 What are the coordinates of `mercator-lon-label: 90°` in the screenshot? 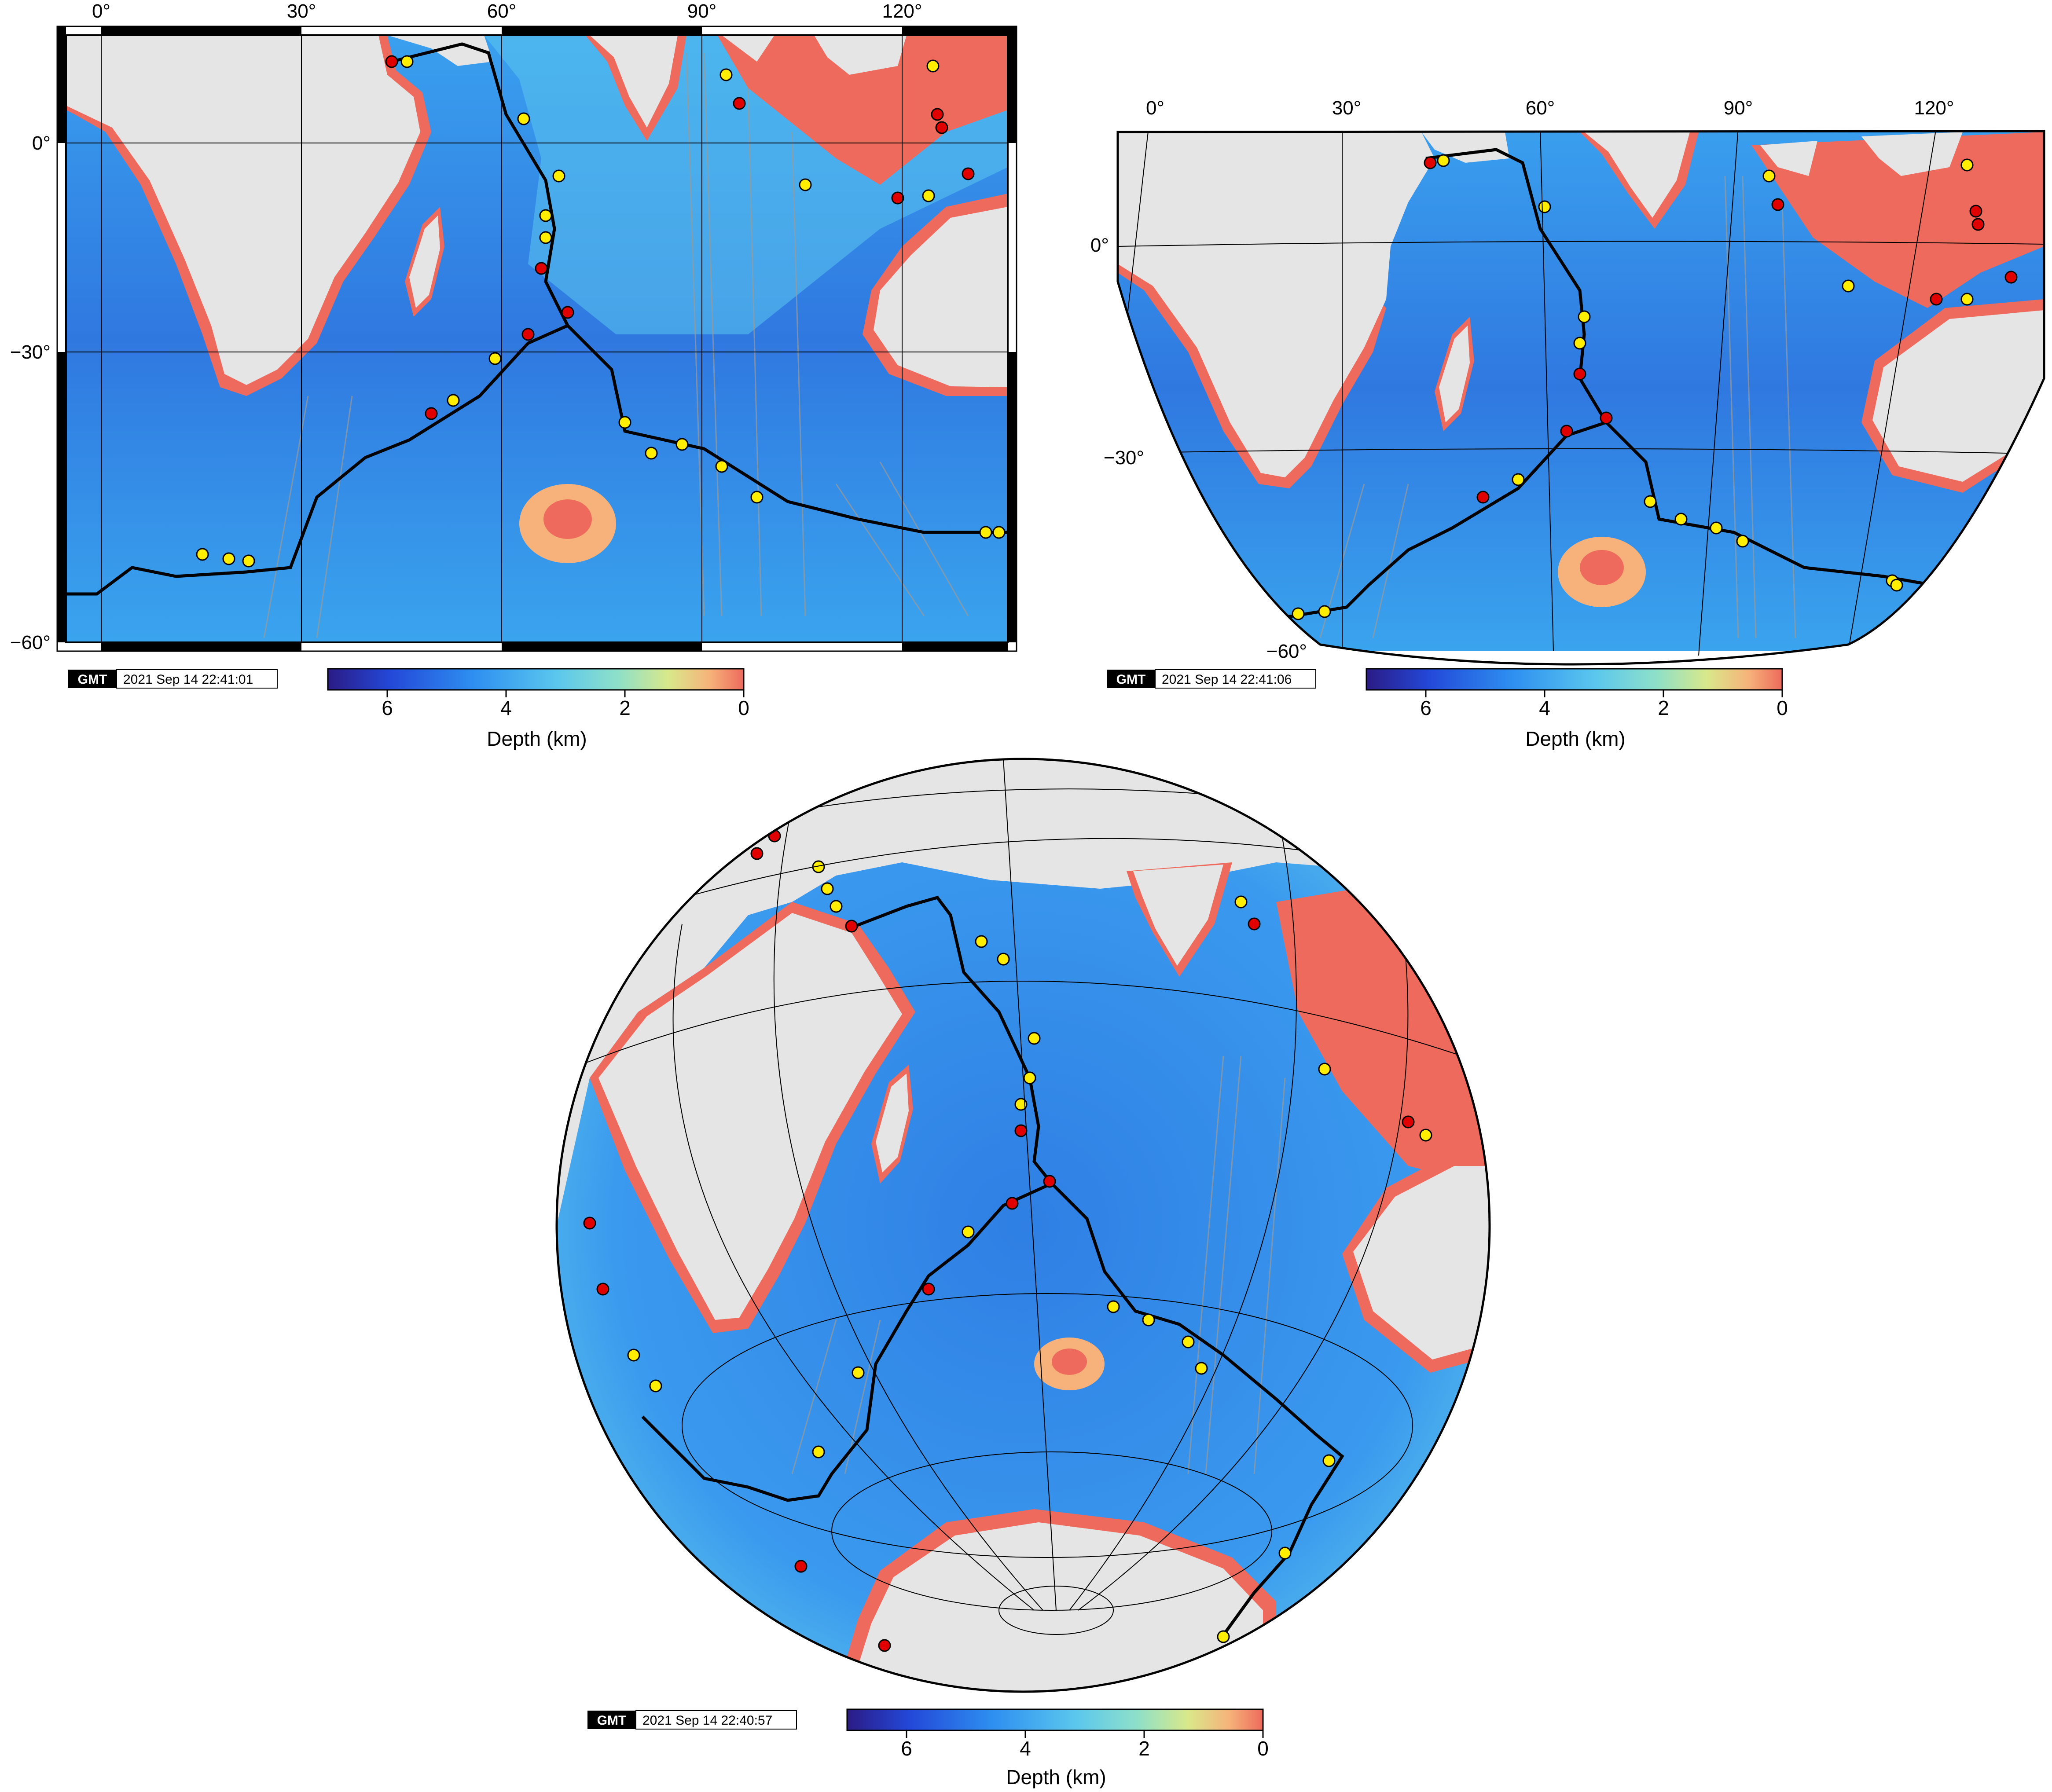 It's located at (702, 11).